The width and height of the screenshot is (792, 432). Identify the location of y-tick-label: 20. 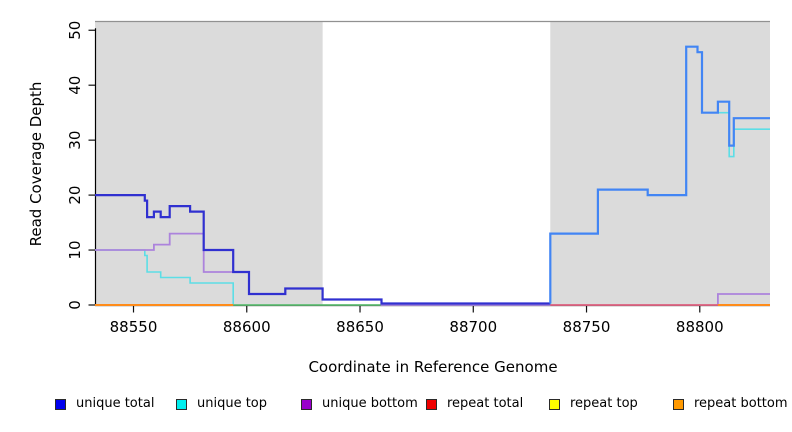
(75, 195).